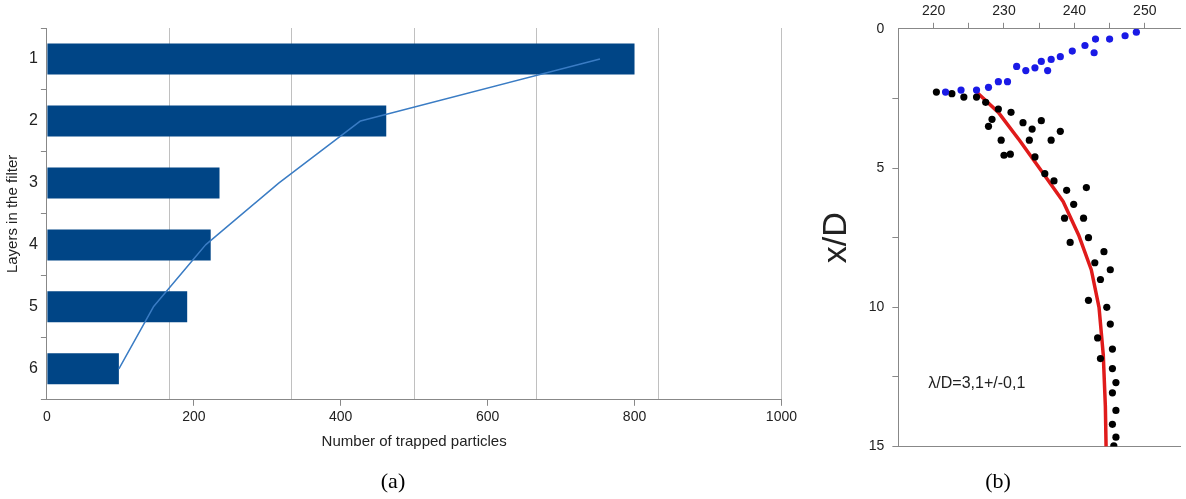 Image resolution: width=1186 pixels, height=499 pixels. I want to click on x-tick-label: 0, so click(47, 416).